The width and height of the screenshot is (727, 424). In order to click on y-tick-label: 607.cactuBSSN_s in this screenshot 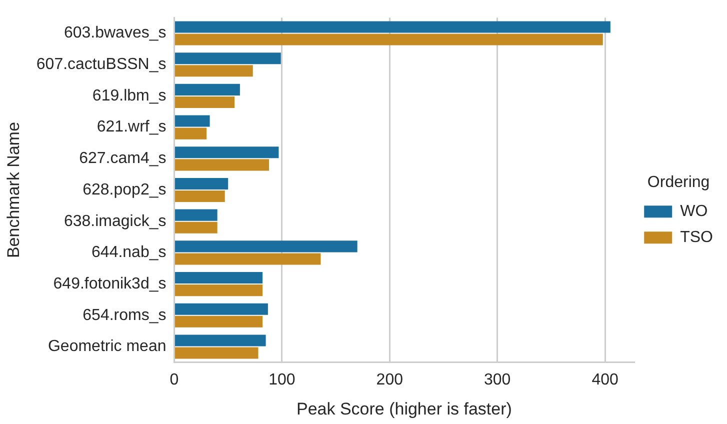, I will do `click(101, 65)`.